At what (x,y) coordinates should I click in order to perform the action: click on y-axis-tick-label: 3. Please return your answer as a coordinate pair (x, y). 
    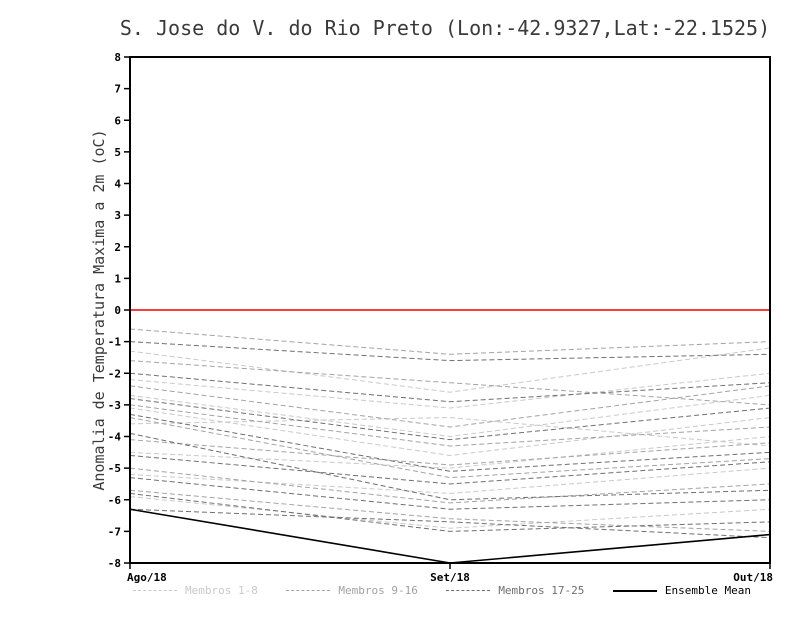
    Looking at the image, I should click on (117, 215).